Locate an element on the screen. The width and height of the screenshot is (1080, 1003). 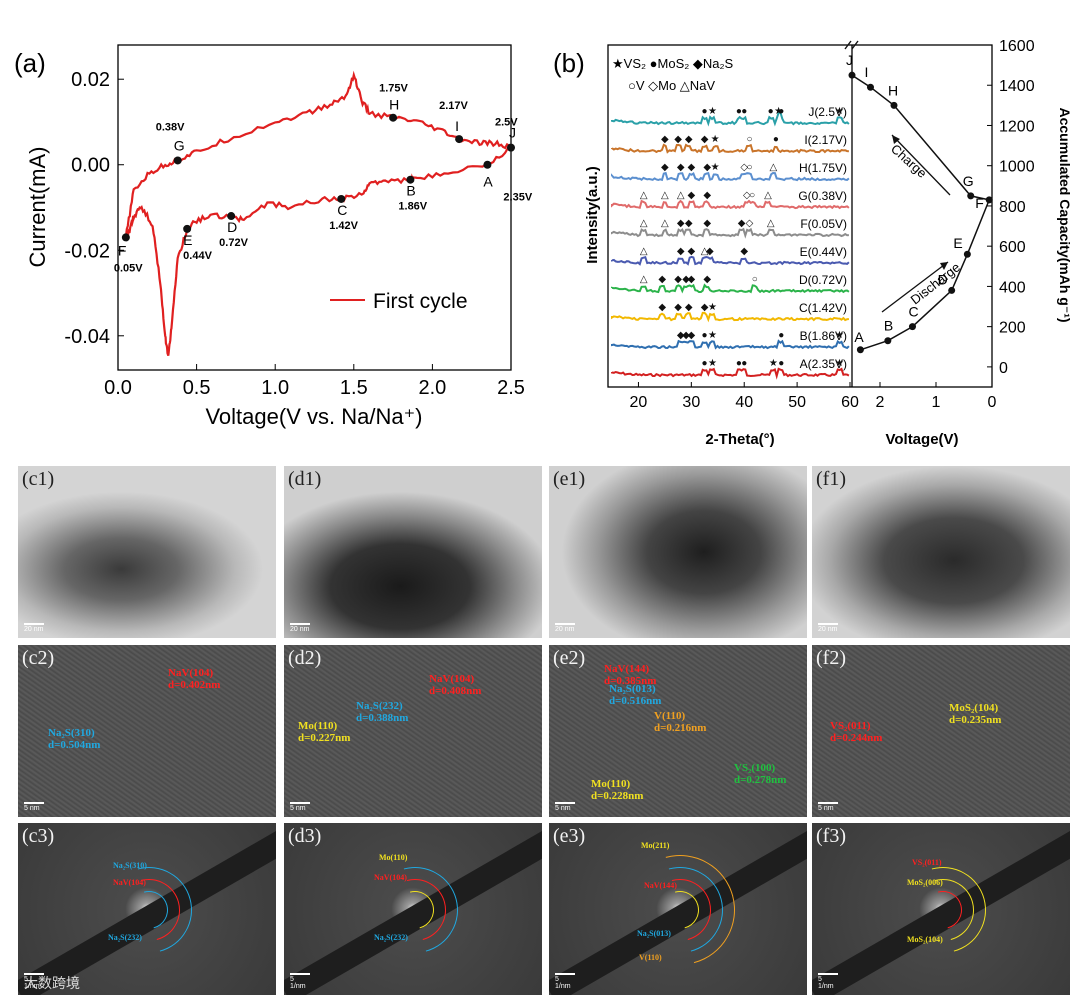
tem-panel-label: (d2) is located at coordinates (305, 658).